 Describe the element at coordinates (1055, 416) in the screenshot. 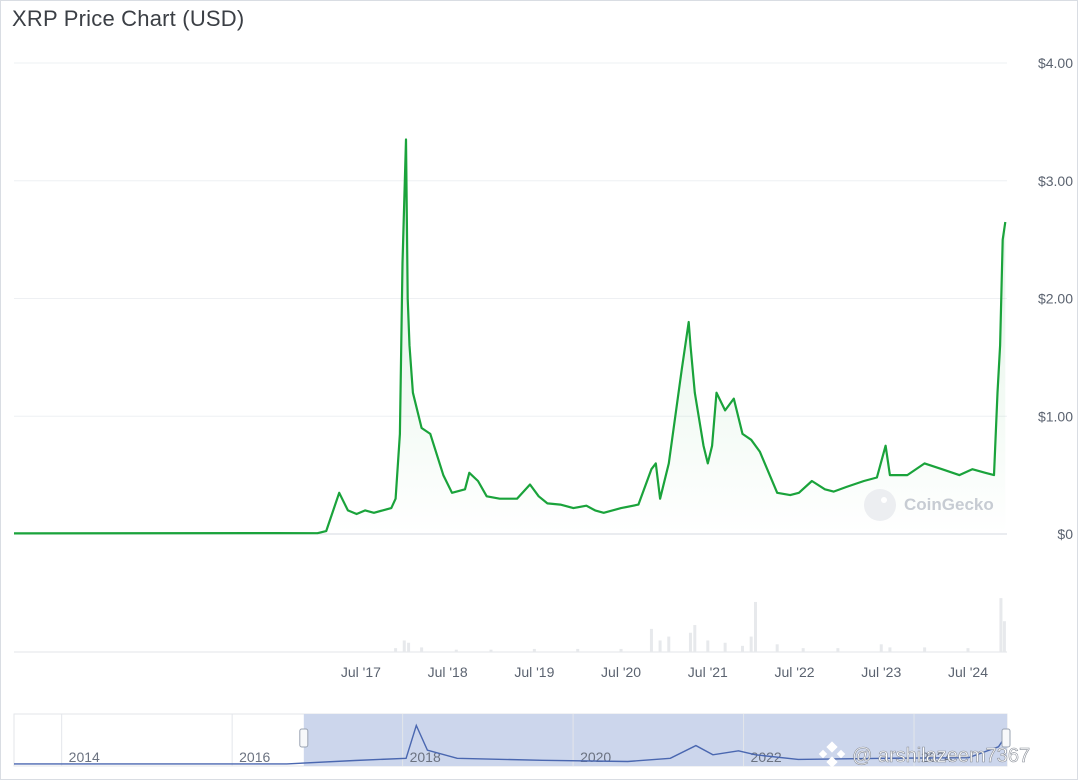

I see `y-tick-label: $1.00` at that location.